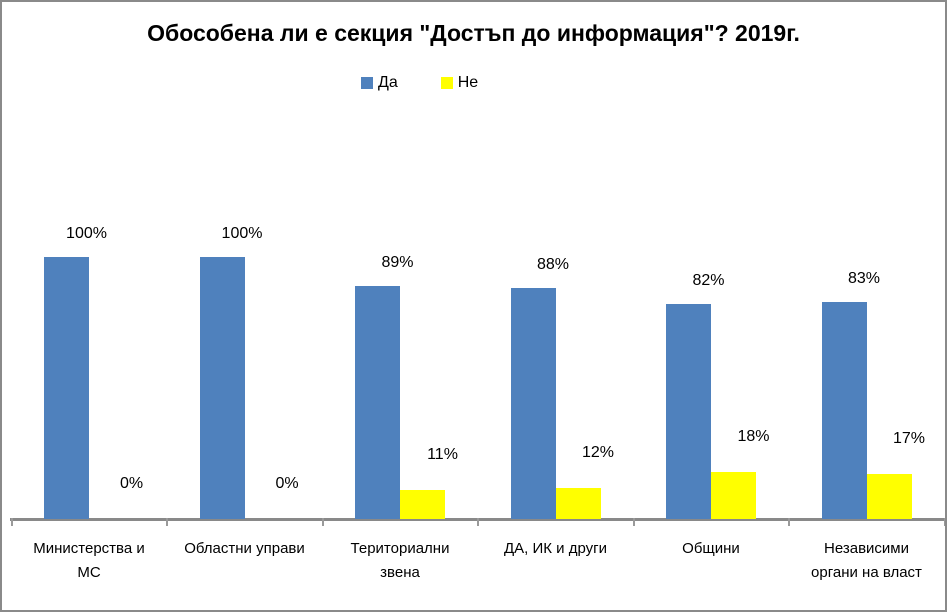 The image size is (947, 612). What do you see at coordinates (864, 278) in the screenshot?
I see `data-label-yes-6: 83%` at bounding box center [864, 278].